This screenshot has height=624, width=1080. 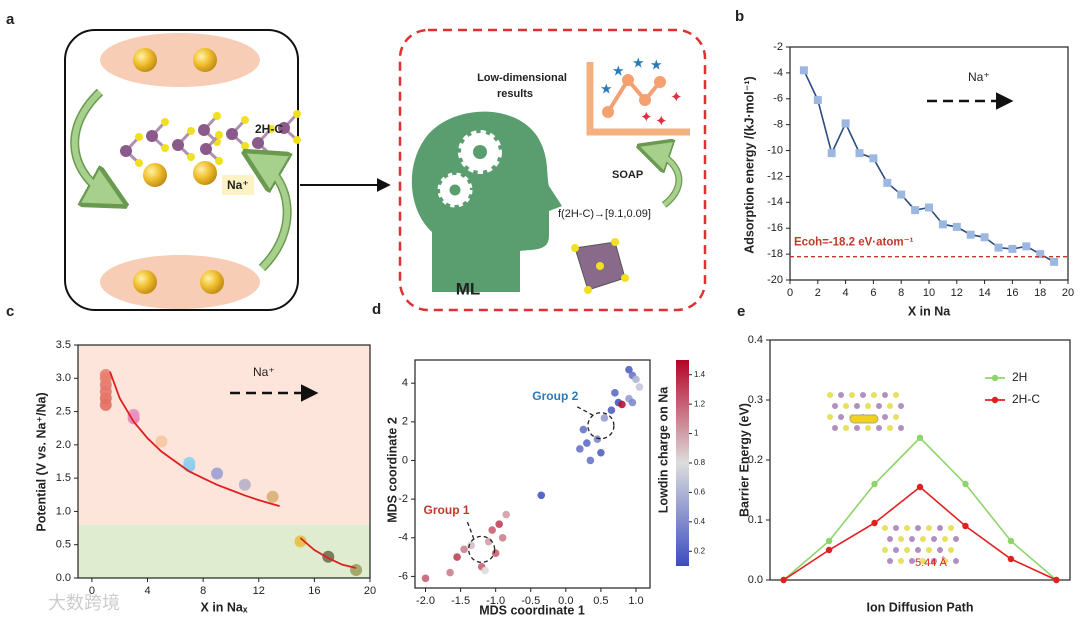 I want to click on chart-icon: ★, so click(x=638, y=63).